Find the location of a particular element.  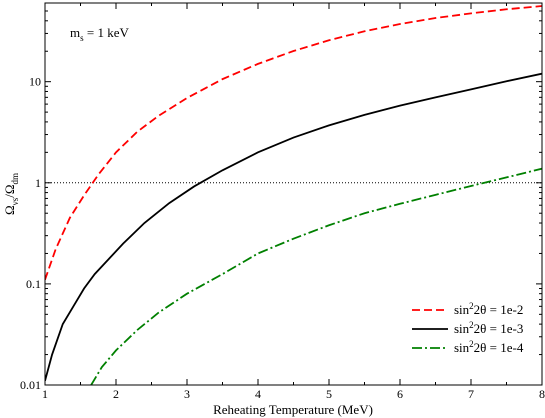

x-tick-label: 2 is located at coordinates (116, 394).